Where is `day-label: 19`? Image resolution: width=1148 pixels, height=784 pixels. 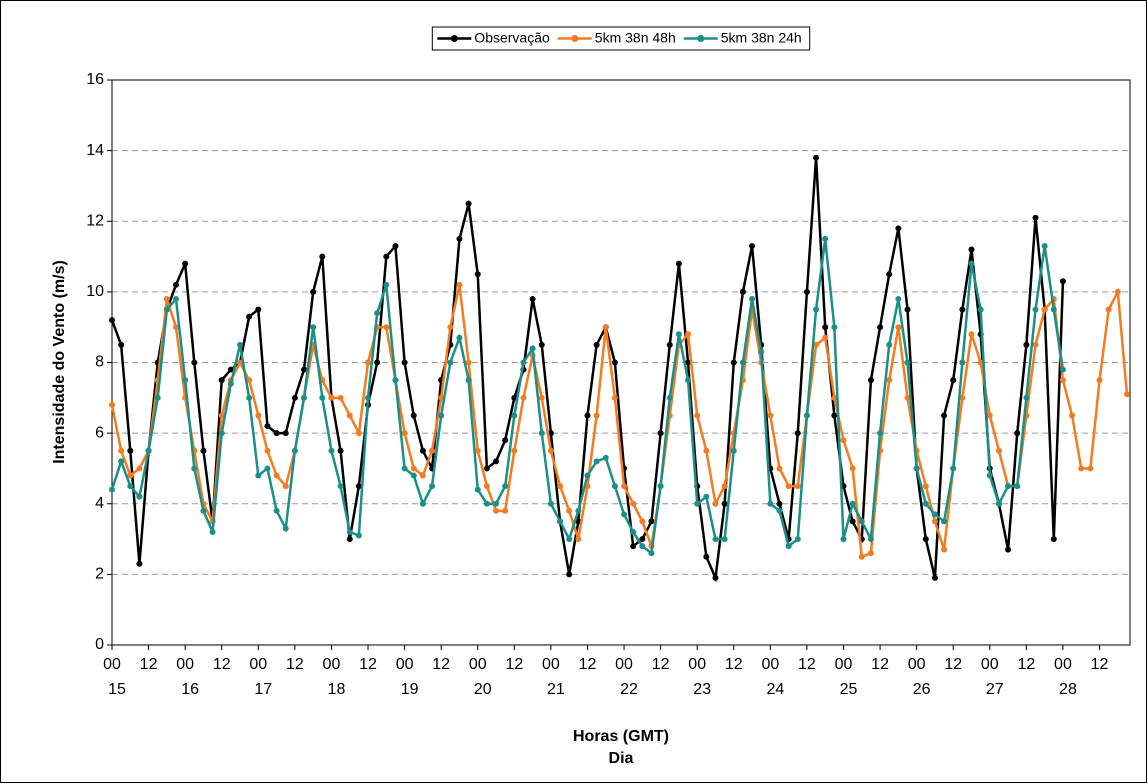
day-label: 19 is located at coordinates (410, 689).